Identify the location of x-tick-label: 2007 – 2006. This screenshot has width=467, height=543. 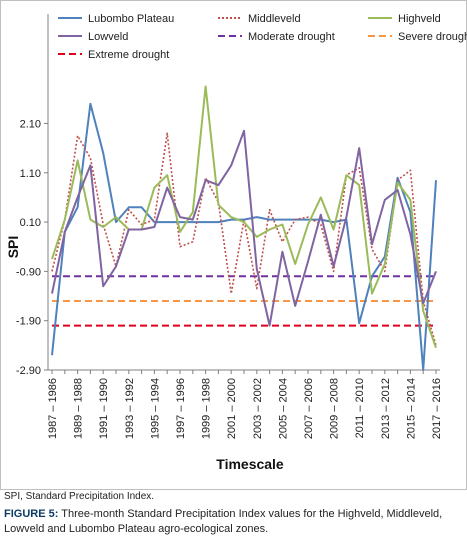
(309, 408).